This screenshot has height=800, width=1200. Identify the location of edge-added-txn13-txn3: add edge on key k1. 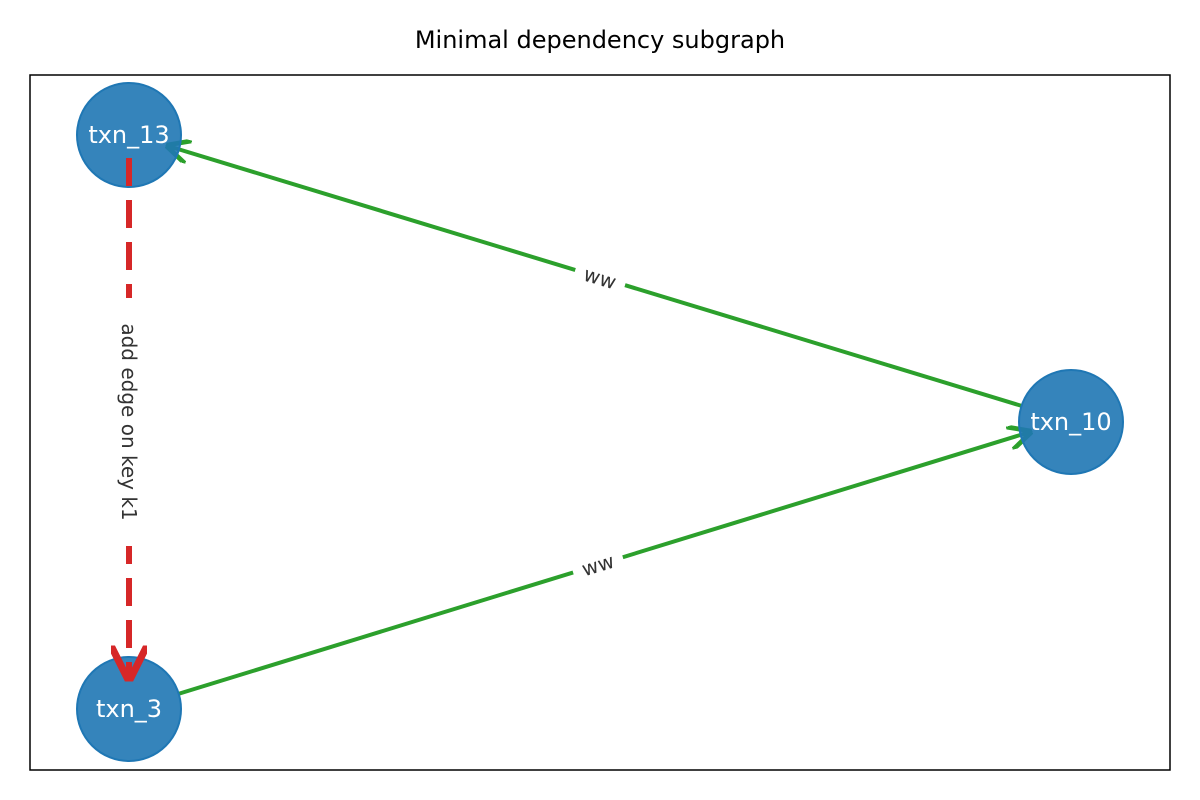
(129, 418).